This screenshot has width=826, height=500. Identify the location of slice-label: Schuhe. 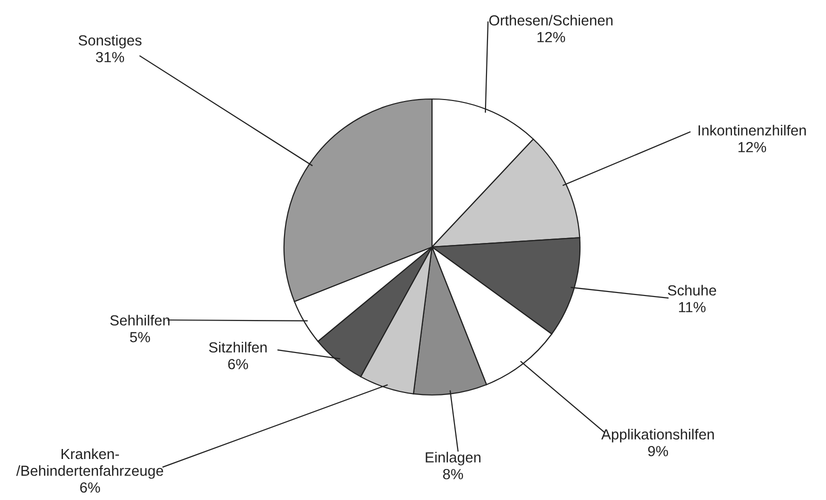
(692, 290).